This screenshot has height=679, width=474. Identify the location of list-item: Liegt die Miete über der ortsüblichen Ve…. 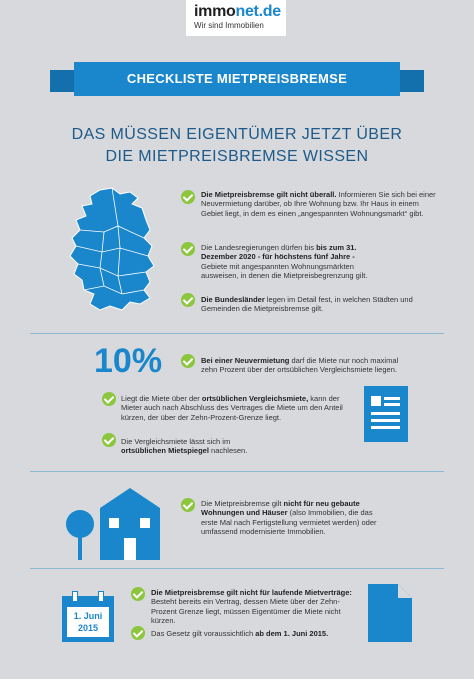
(232, 408).